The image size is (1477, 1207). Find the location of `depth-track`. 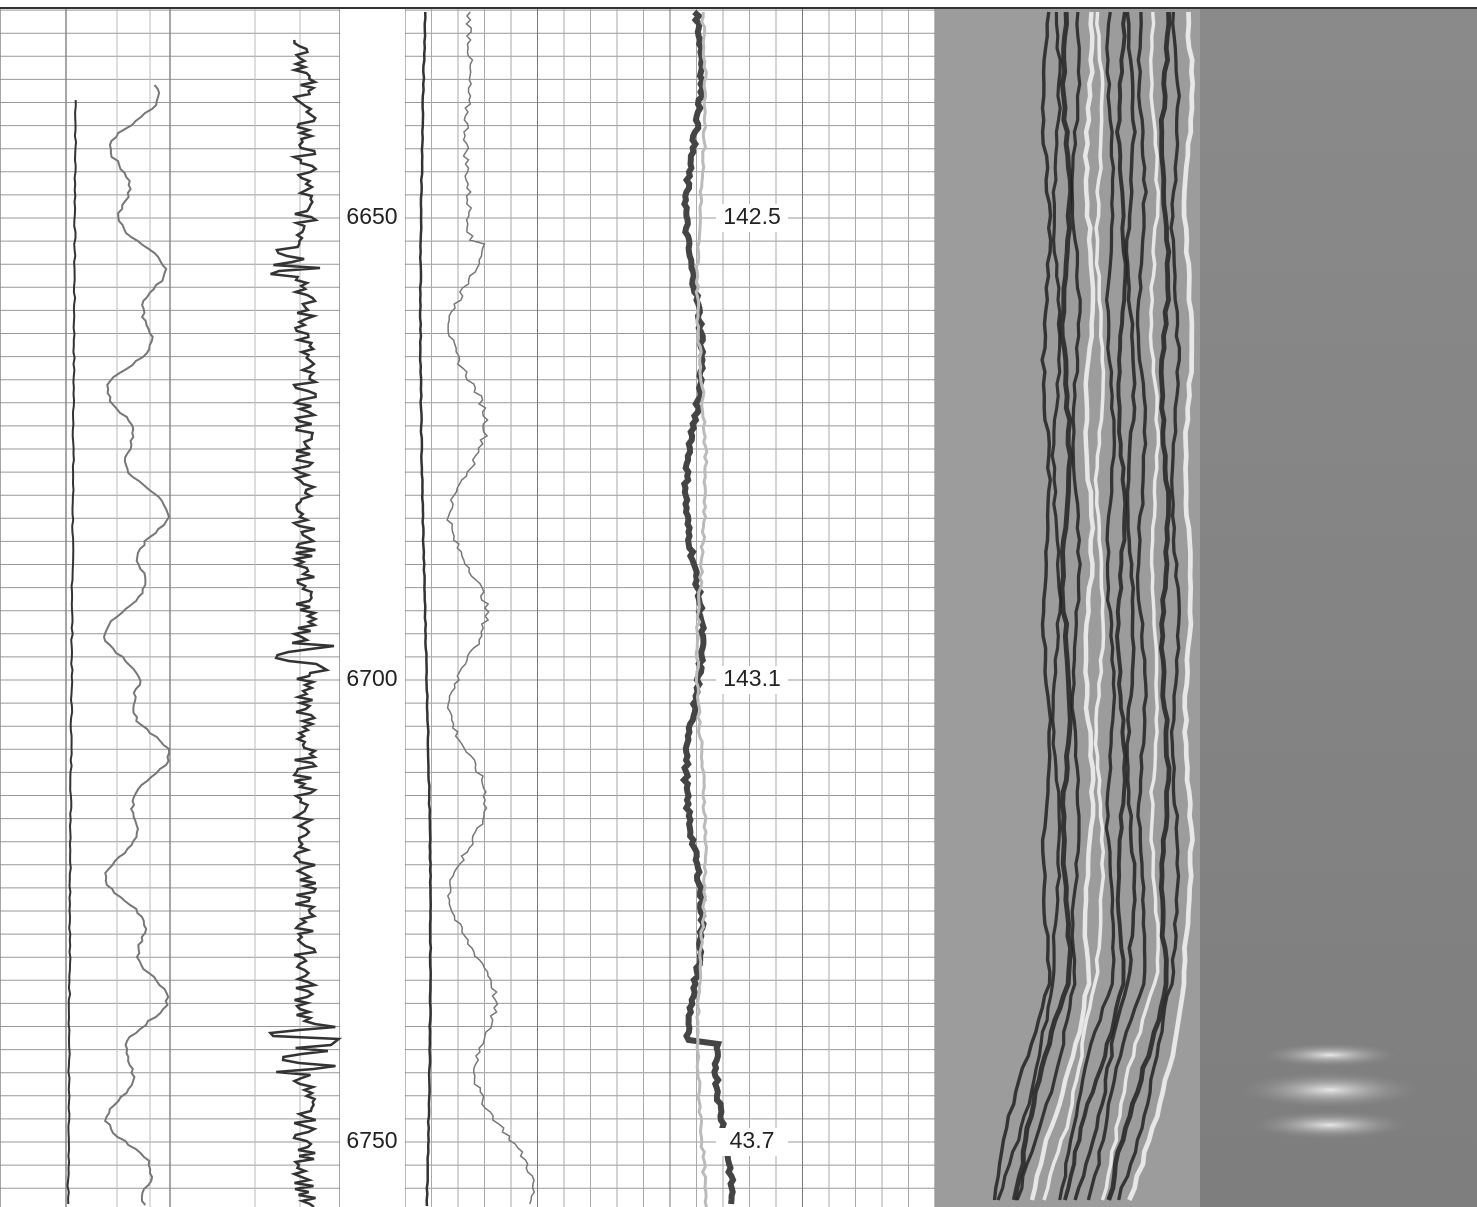

depth-track is located at coordinates (372, 607).